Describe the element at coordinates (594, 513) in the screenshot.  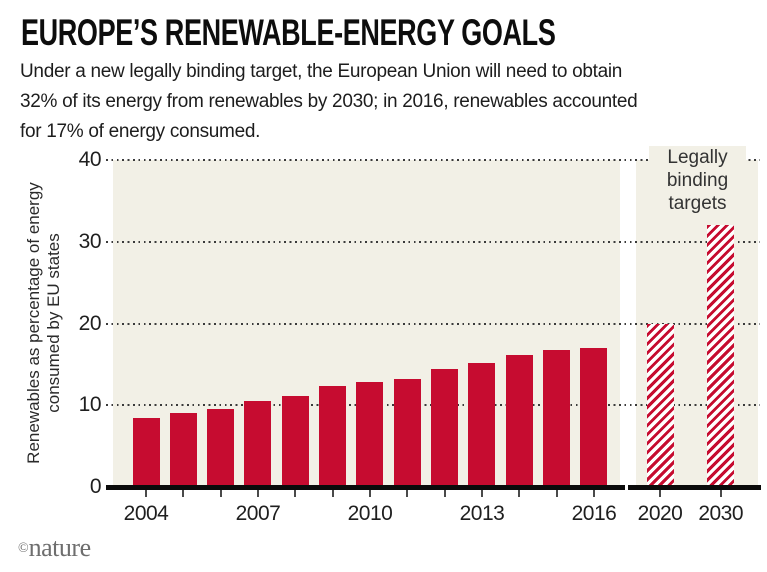
I see `x-label-2016: 2016` at that location.